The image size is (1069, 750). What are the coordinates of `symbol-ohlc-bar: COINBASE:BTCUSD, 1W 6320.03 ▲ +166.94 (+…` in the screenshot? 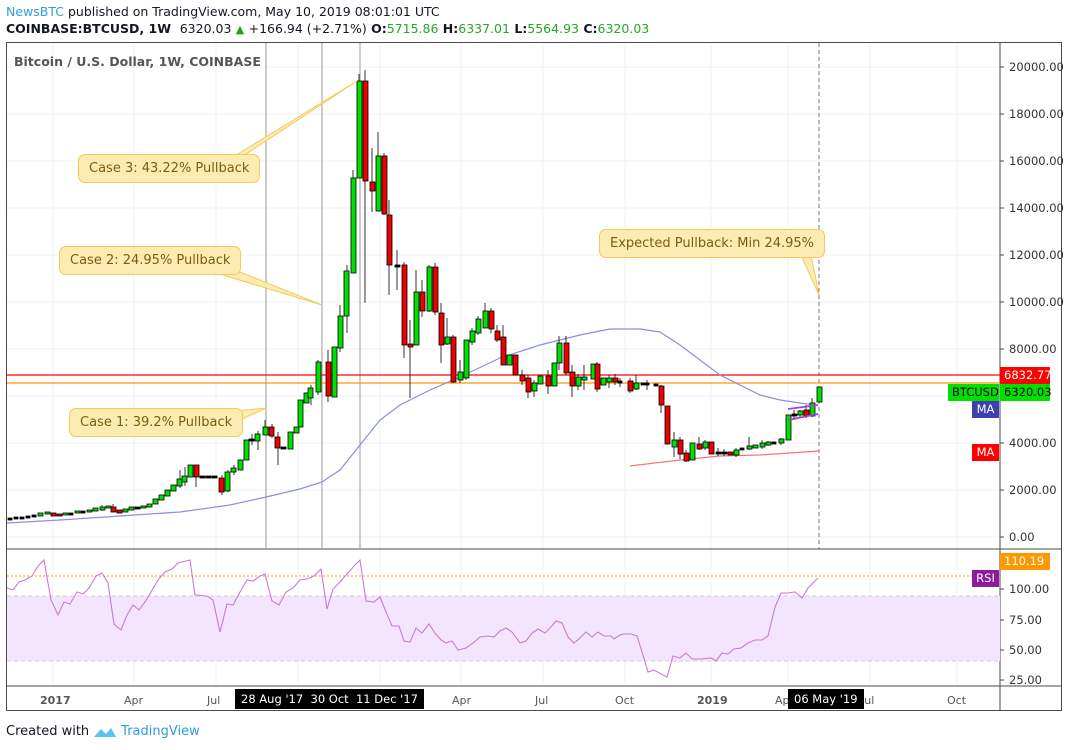 It's located at (327, 28).